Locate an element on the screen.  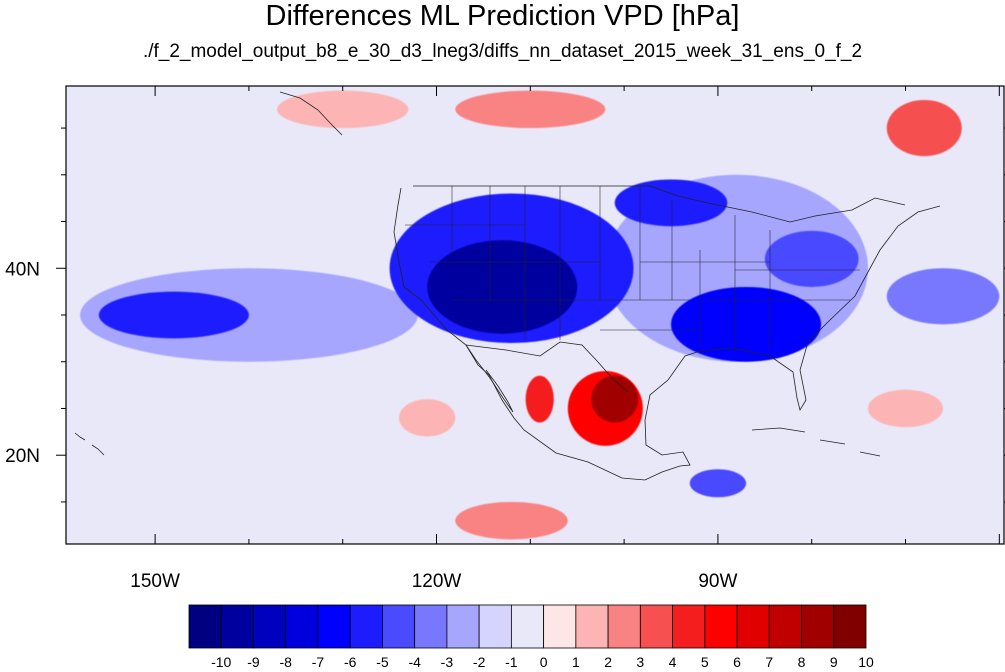
field-region-western-atlantic is located at coordinates (905, 408).